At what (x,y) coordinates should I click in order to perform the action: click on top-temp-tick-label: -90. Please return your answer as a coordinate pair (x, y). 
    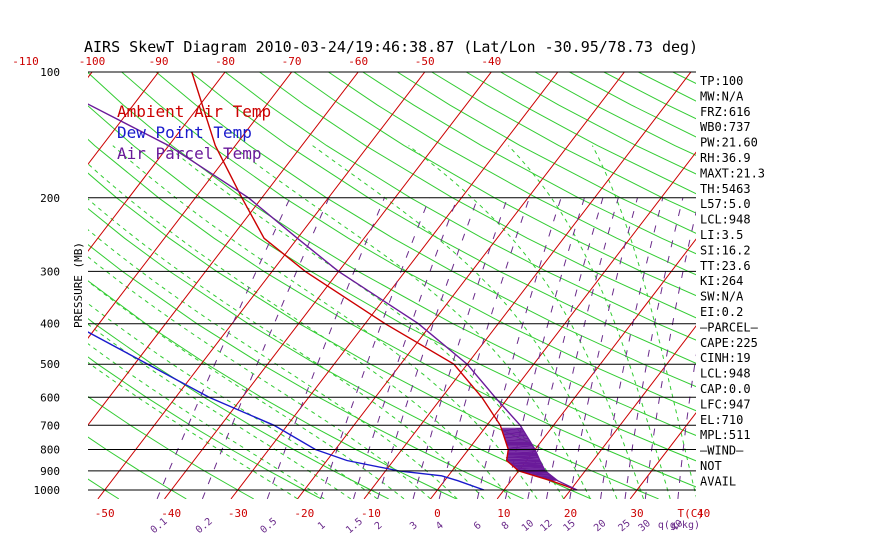
    Looking at the image, I should click on (159, 61).